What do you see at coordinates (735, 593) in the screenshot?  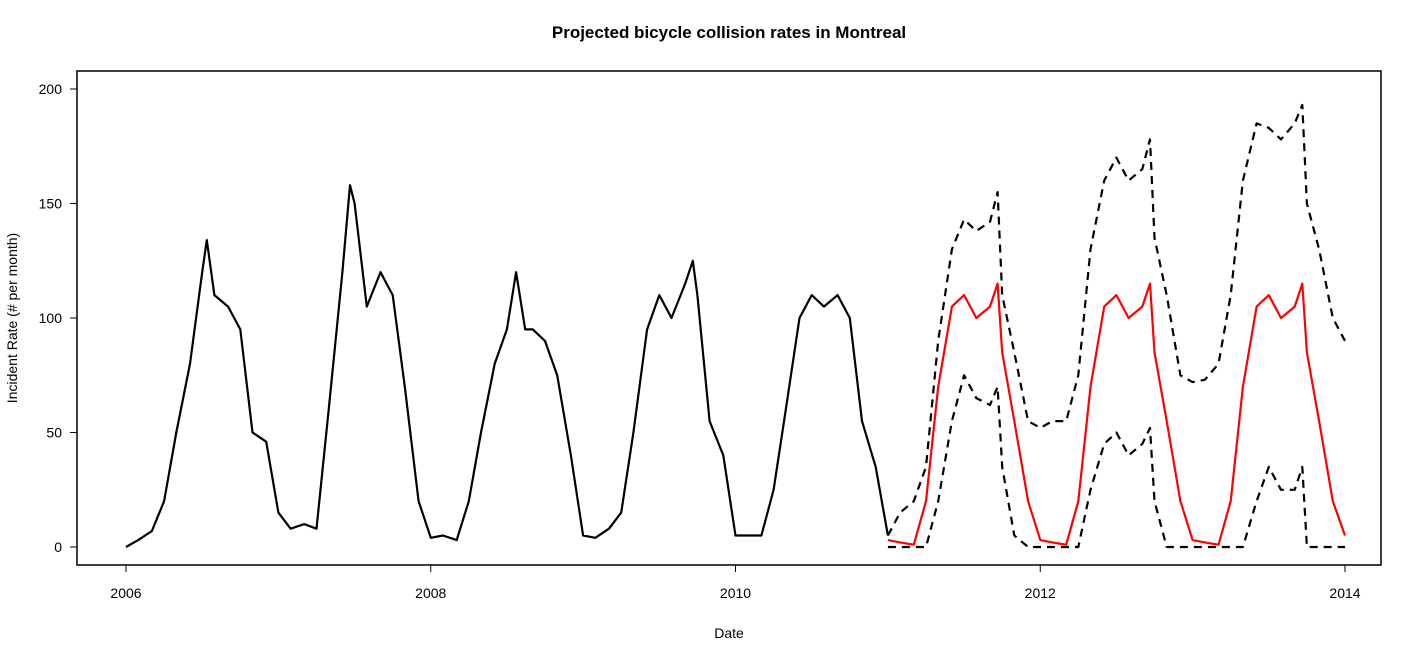 I see `x-tick-label: 2010` at bounding box center [735, 593].